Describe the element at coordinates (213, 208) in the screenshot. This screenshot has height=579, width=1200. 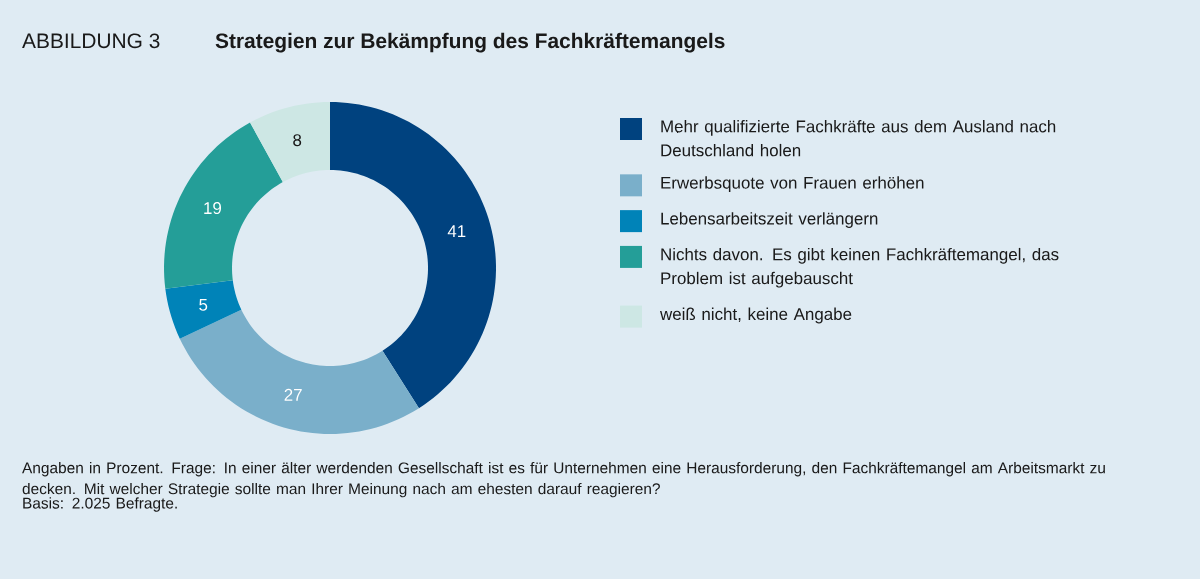
I see `data-label: 19` at that location.